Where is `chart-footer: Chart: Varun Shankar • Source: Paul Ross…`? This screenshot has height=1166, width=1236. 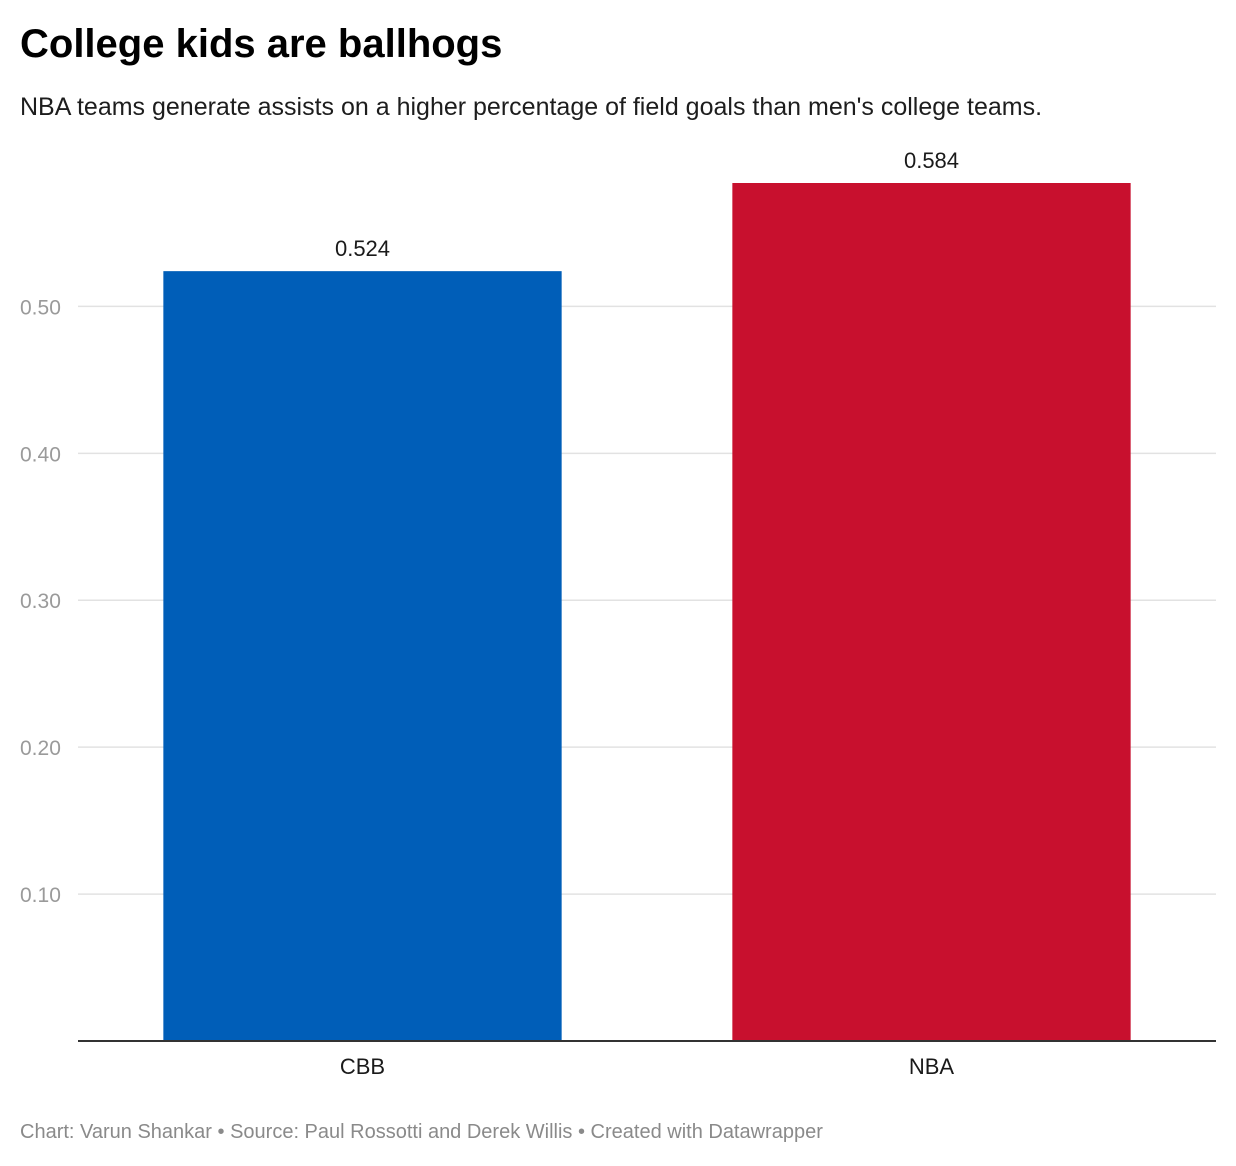
chart-footer: Chart: Varun Shankar • Source: Paul Ross… is located at coordinates (421, 1132).